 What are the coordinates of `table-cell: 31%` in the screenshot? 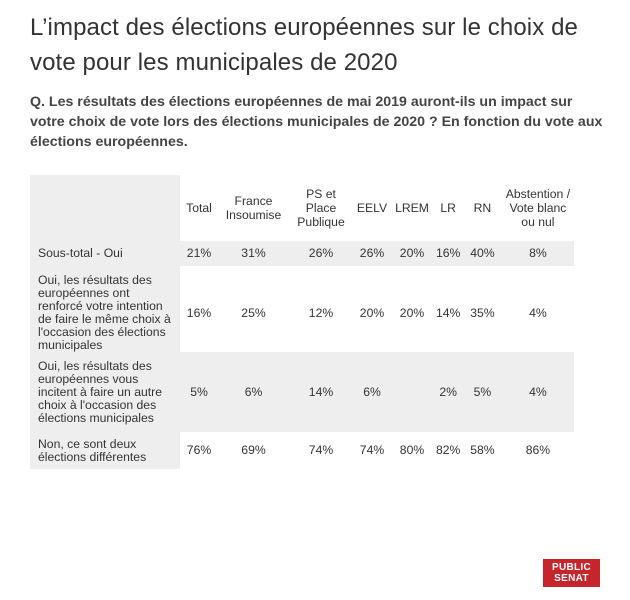 It's located at (253, 253).